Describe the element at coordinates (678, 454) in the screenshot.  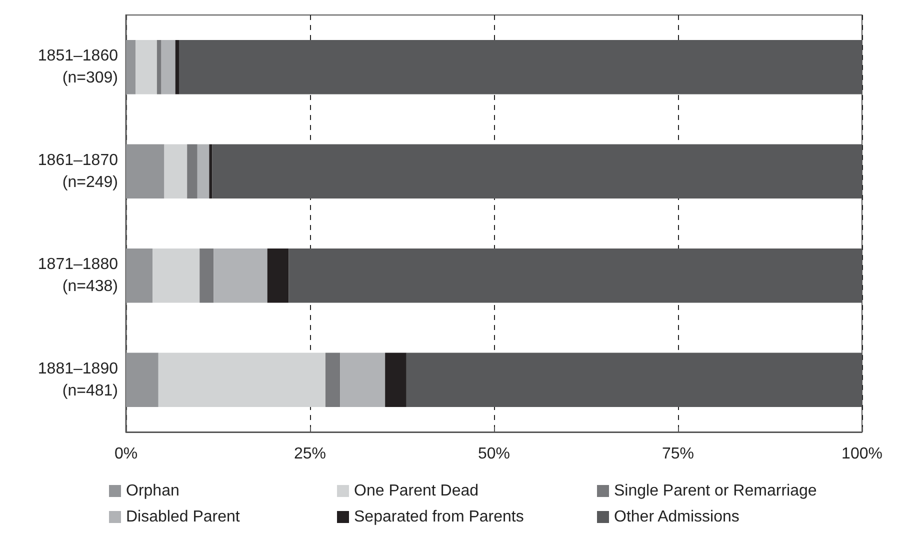
I see `x-tick-label: 75%` at that location.